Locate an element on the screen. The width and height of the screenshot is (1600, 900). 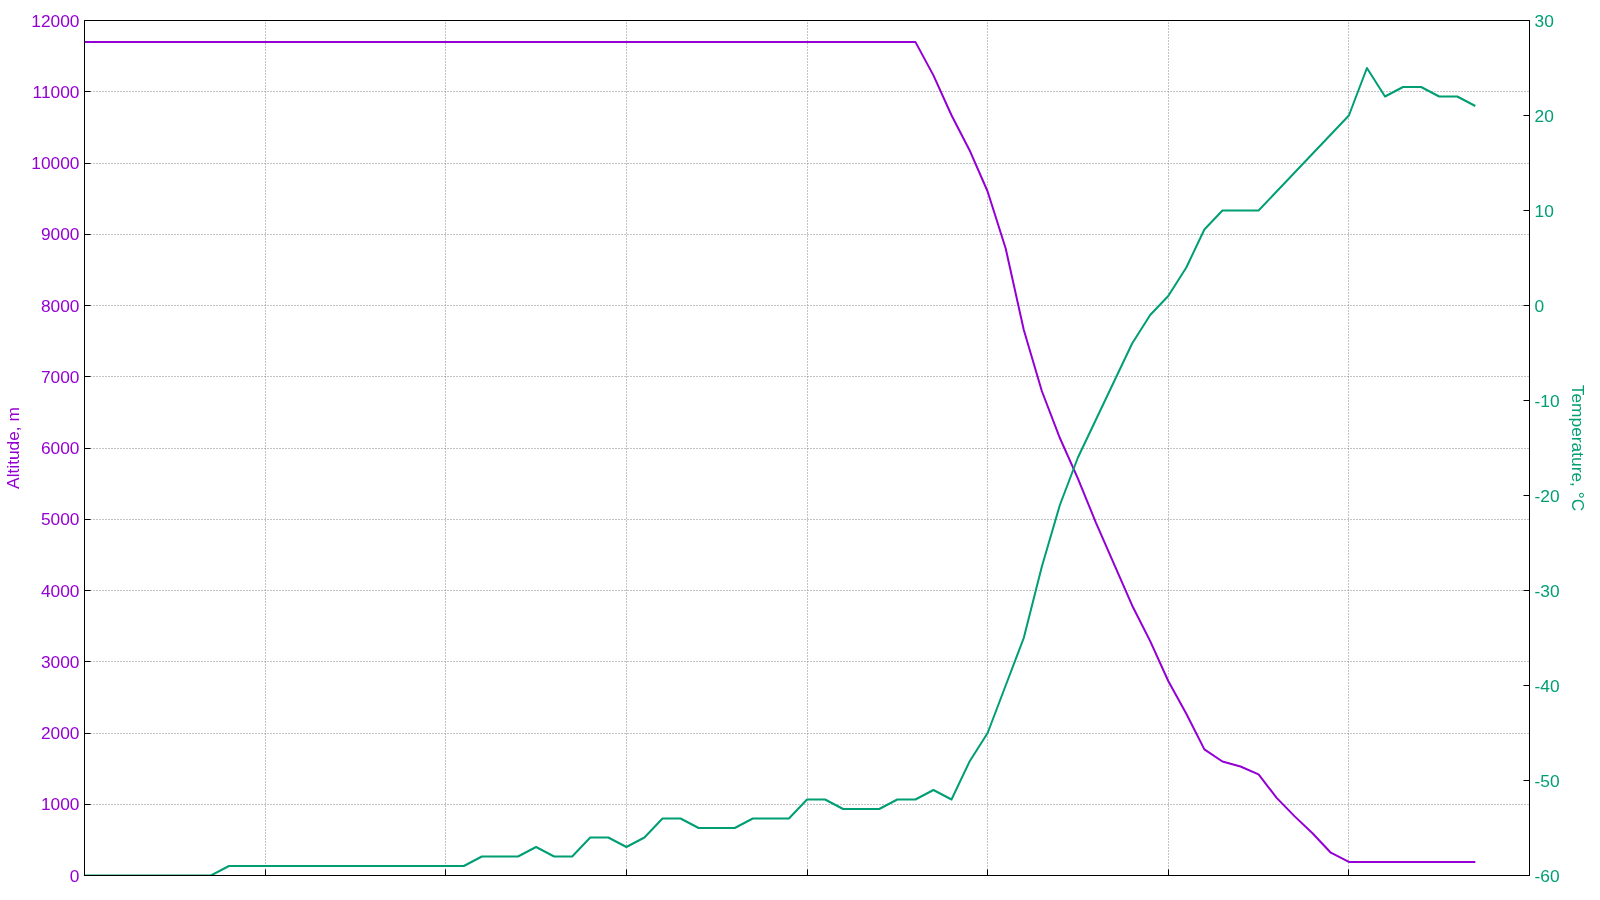
y2-axis-title: Temperature, °C is located at coordinates (1577, 448).